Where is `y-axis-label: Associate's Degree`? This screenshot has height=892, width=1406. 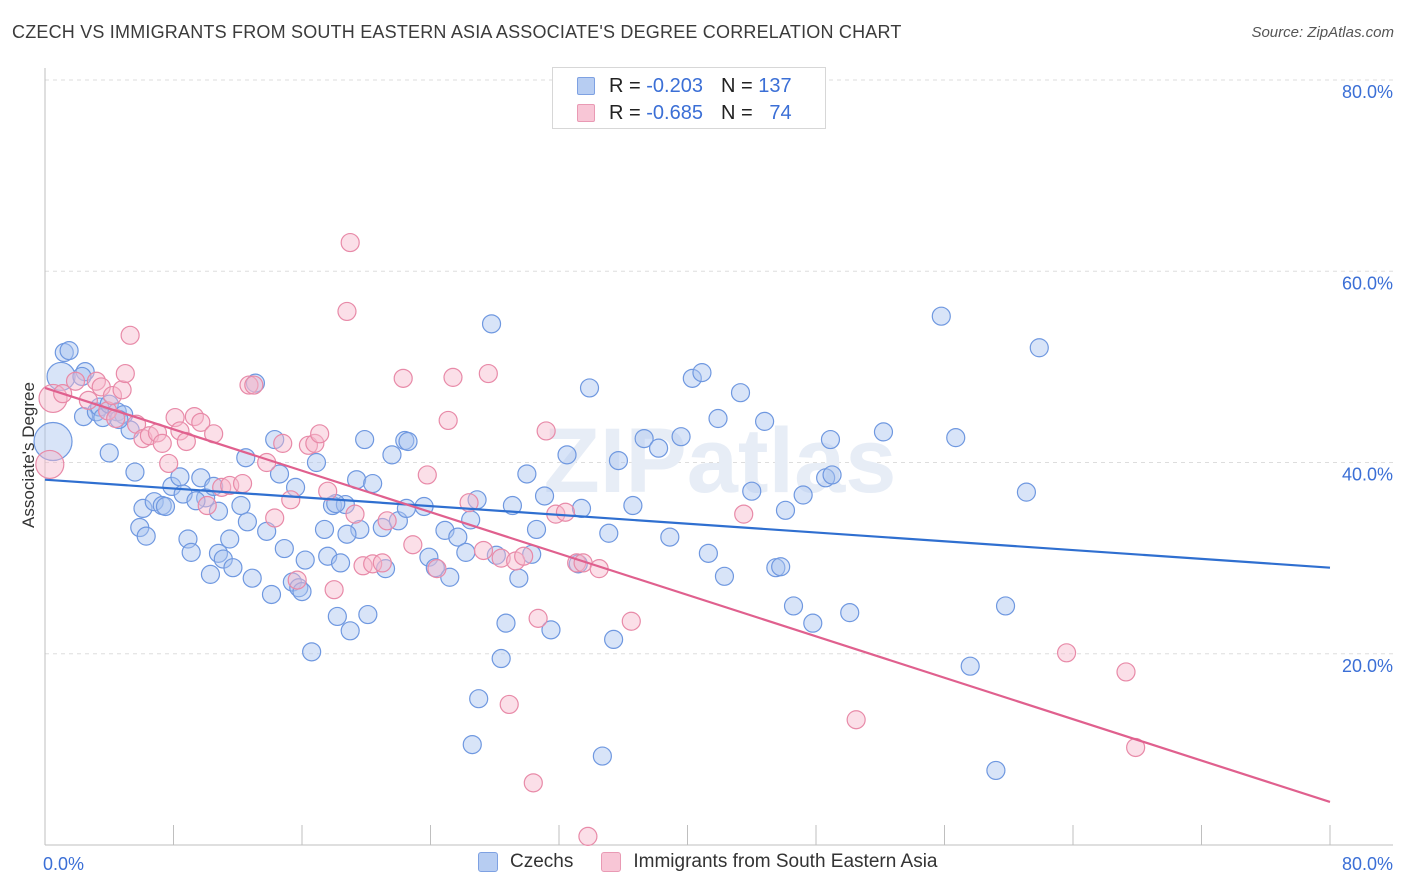
y-axis-label: Associate's Degree is located at coordinates (28, 455).